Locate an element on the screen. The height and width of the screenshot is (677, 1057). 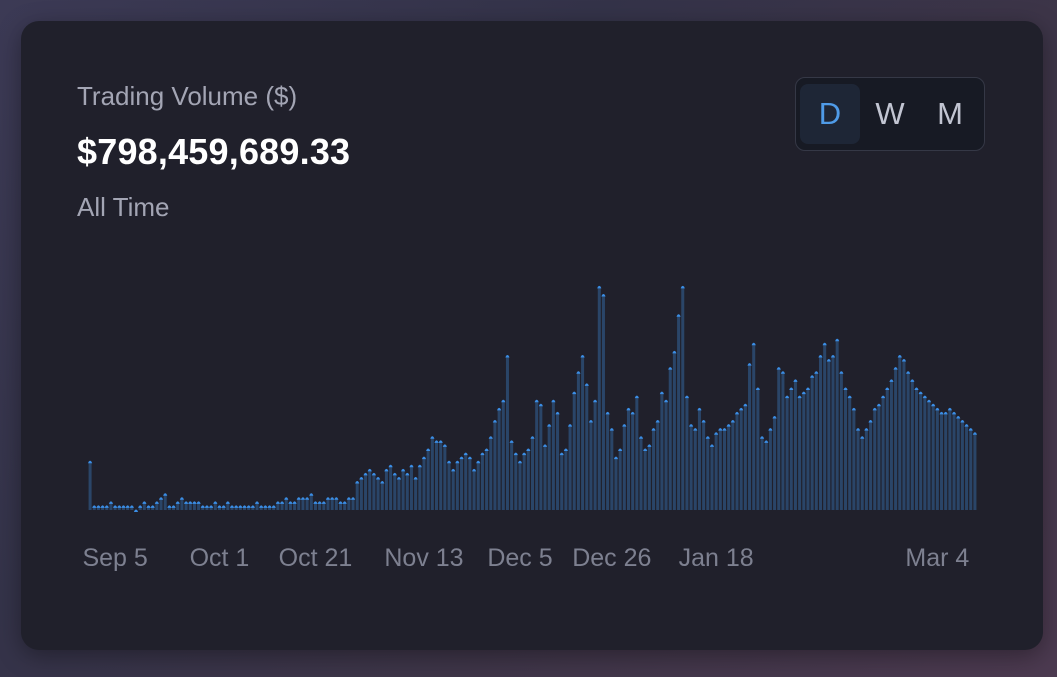
toggle-weekly-button: W is located at coordinates (890, 113).